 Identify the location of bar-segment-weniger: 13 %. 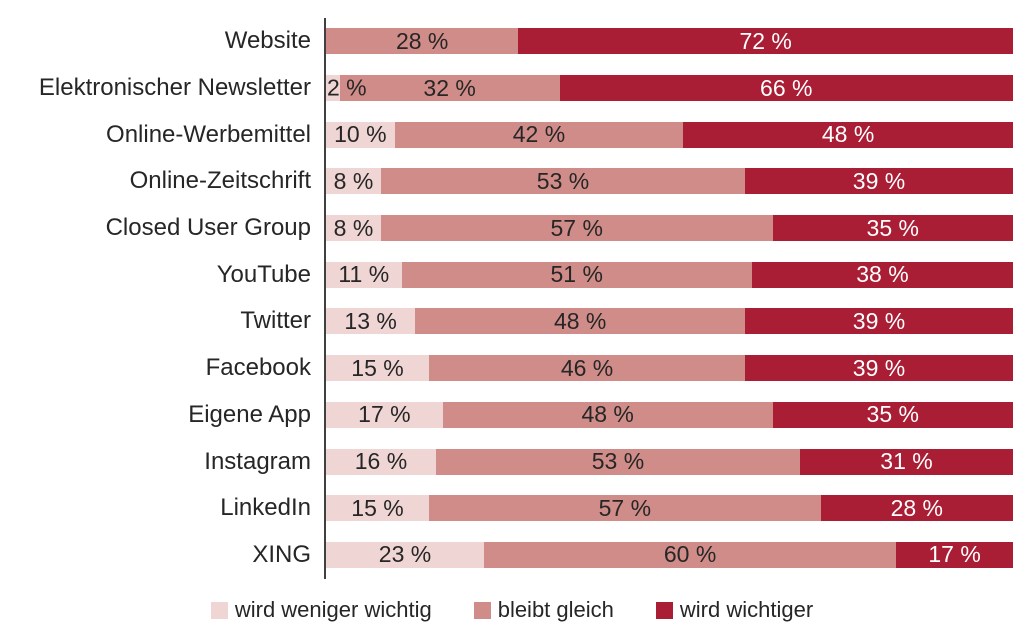
(371, 321).